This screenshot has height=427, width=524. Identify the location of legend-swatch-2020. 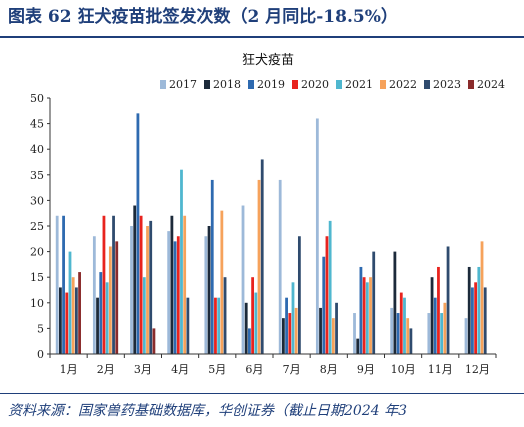
(295, 84).